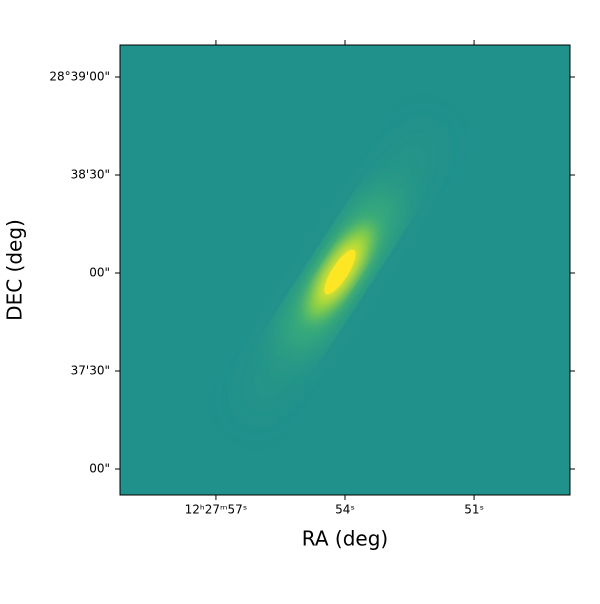 Image resolution: width=600 pixels, height=604 pixels. I want to click on x-axis-label: RA (deg), so click(345, 539).